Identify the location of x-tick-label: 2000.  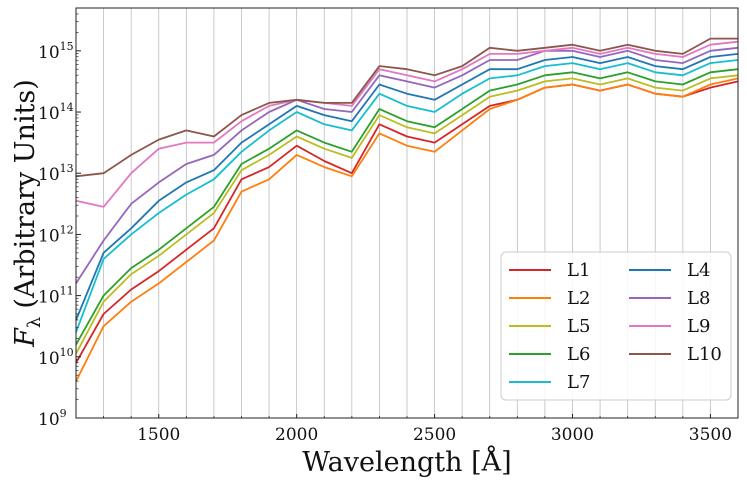
(296, 435).